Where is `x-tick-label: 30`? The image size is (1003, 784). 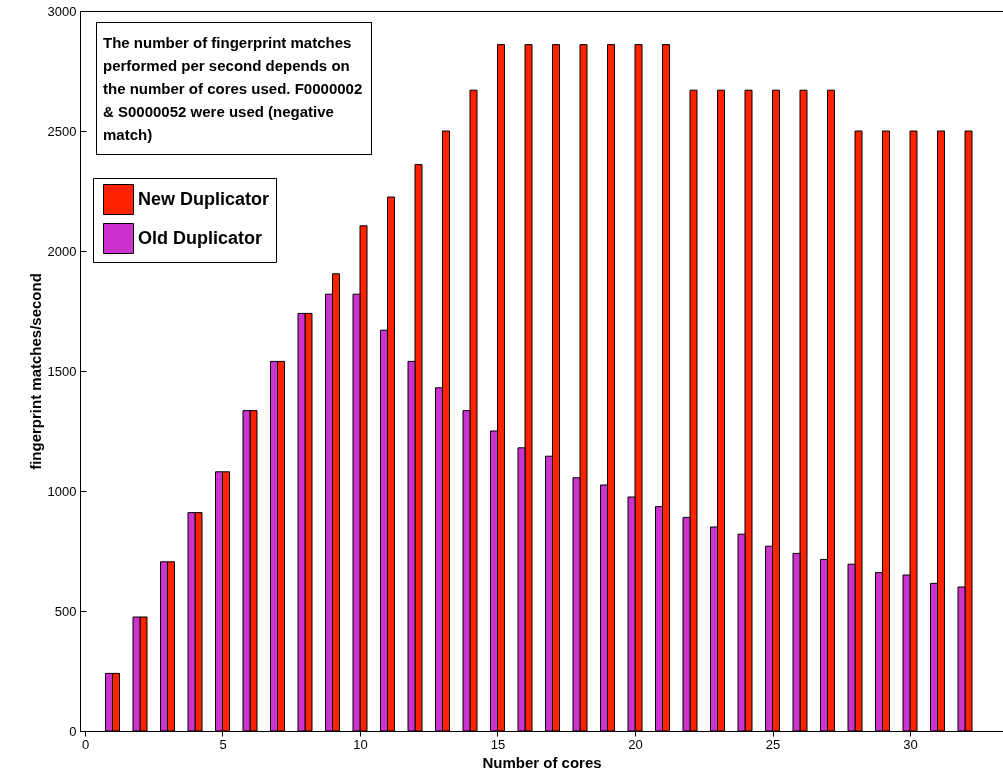 x-tick-label: 30 is located at coordinates (910, 744).